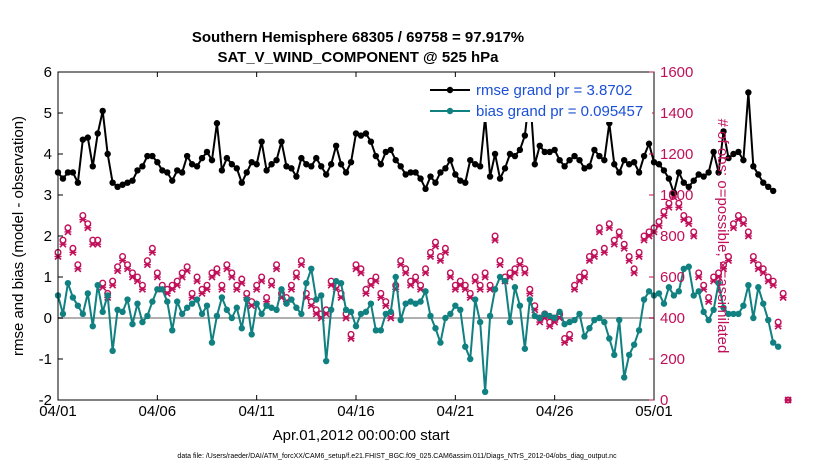 Image resolution: width=830 pixels, height=470 pixels. I want to click on x-tick-label: 04/26, so click(555, 411).